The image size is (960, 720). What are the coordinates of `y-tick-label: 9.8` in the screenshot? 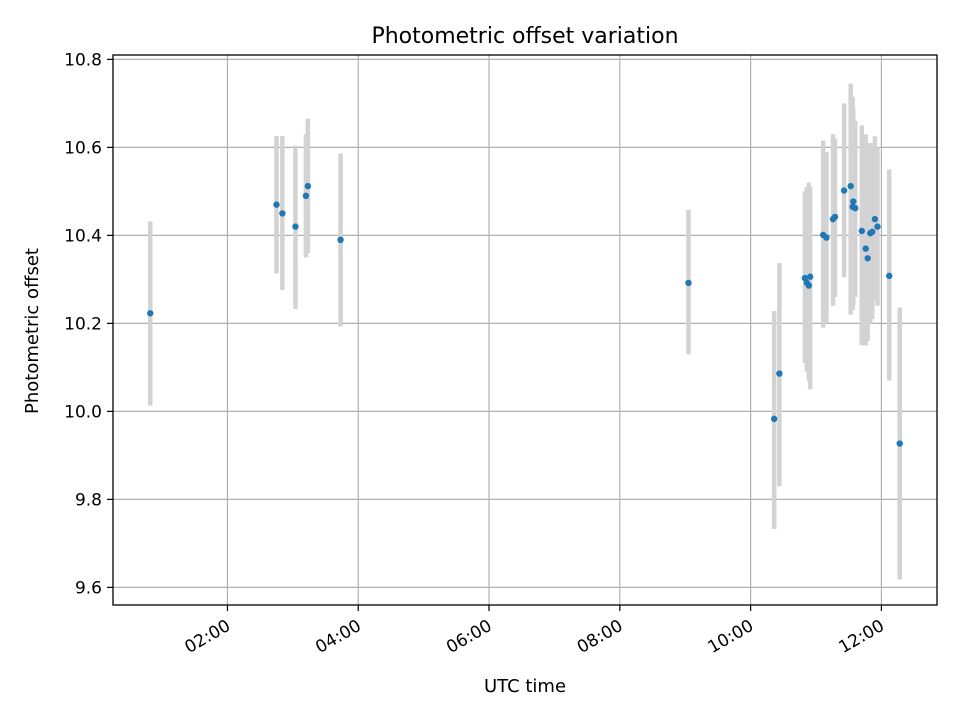 It's located at (88, 500).